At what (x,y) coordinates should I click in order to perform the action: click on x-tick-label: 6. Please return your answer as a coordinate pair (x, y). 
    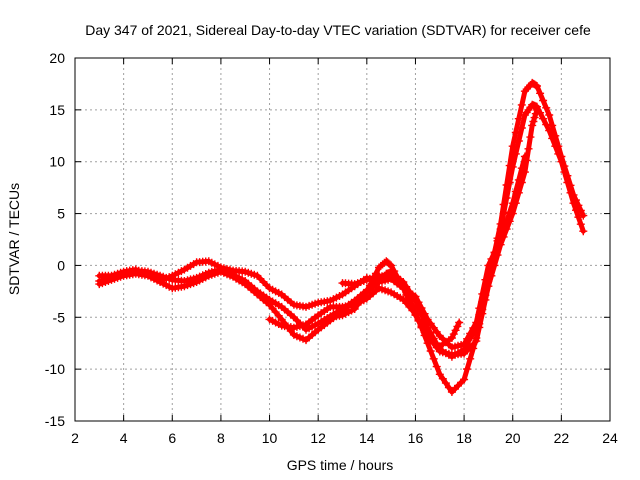
    Looking at the image, I should click on (172, 438).